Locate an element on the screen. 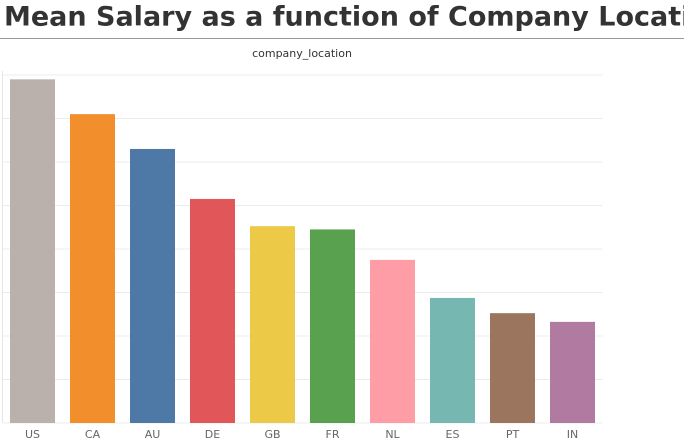  x-tick-label: DE is located at coordinates (212, 434).